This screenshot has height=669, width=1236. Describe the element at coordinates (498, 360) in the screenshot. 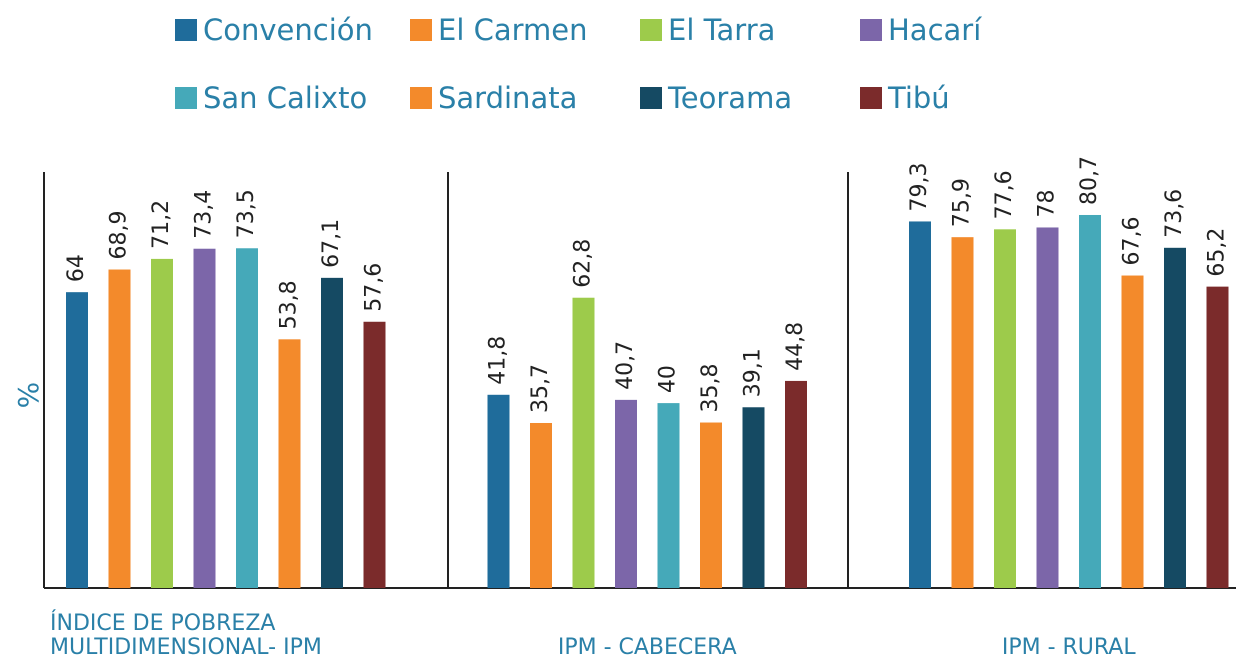

I see `data-label: 41,8` at that location.